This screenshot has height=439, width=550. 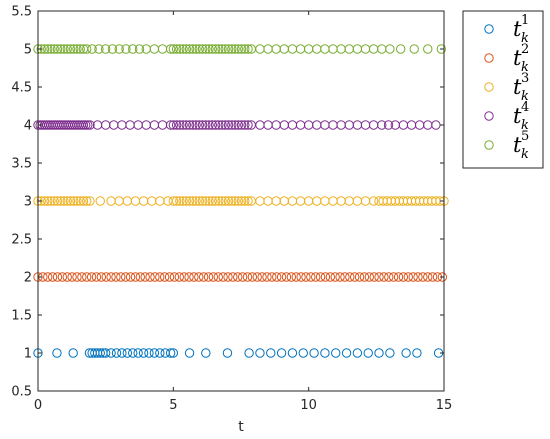 I want to click on legend-superscript: 3, so click(x=525, y=78).